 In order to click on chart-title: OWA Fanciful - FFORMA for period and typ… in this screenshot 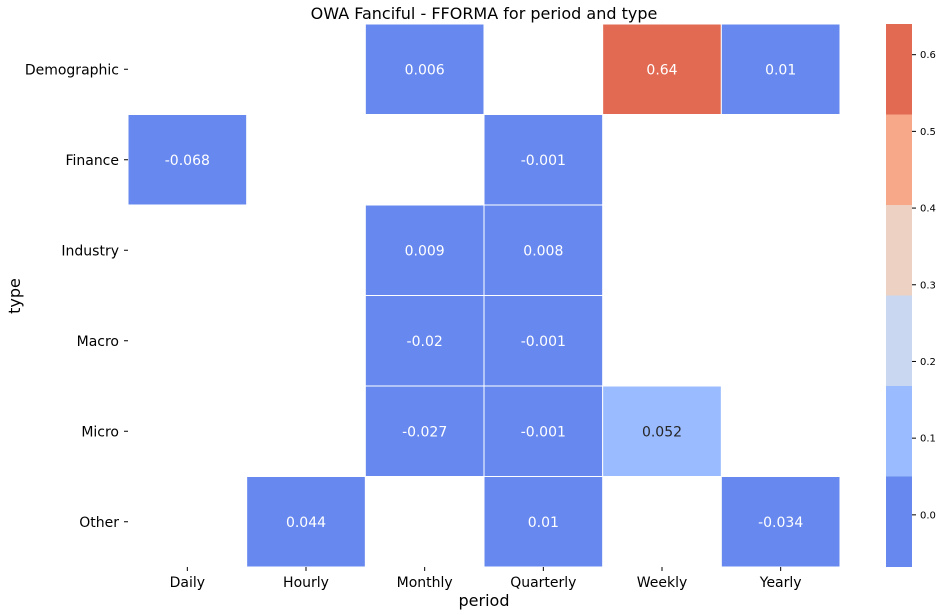, I will do `click(484, 13)`.